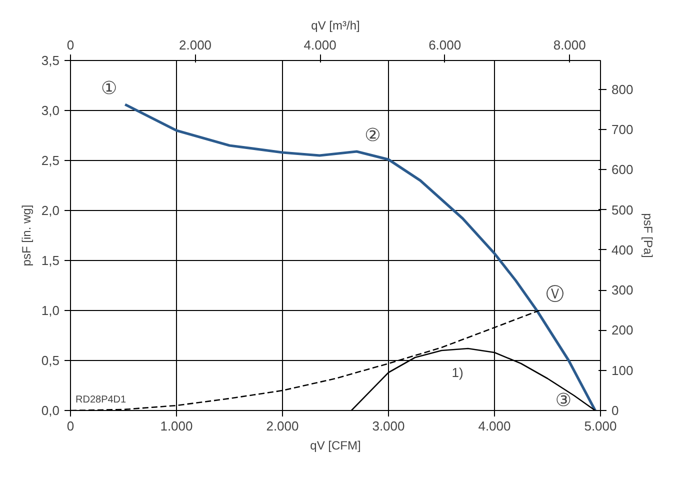 This screenshot has width=678, height=480. I want to click on x-tick-label: 3.000, so click(388, 426).